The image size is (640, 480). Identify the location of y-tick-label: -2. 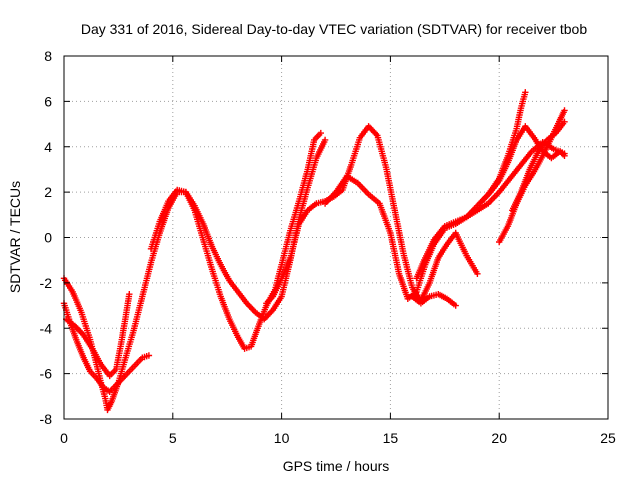
(46, 283).